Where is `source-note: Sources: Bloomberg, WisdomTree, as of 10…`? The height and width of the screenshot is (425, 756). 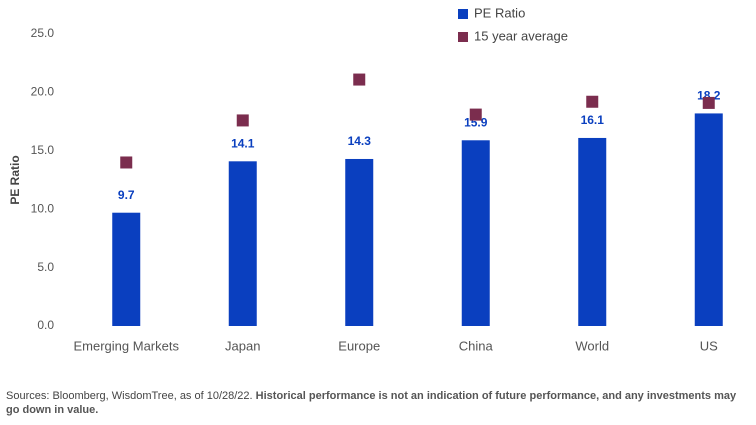 source-note: Sources: Bloomberg, WisdomTree, as of 10… is located at coordinates (129, 396).